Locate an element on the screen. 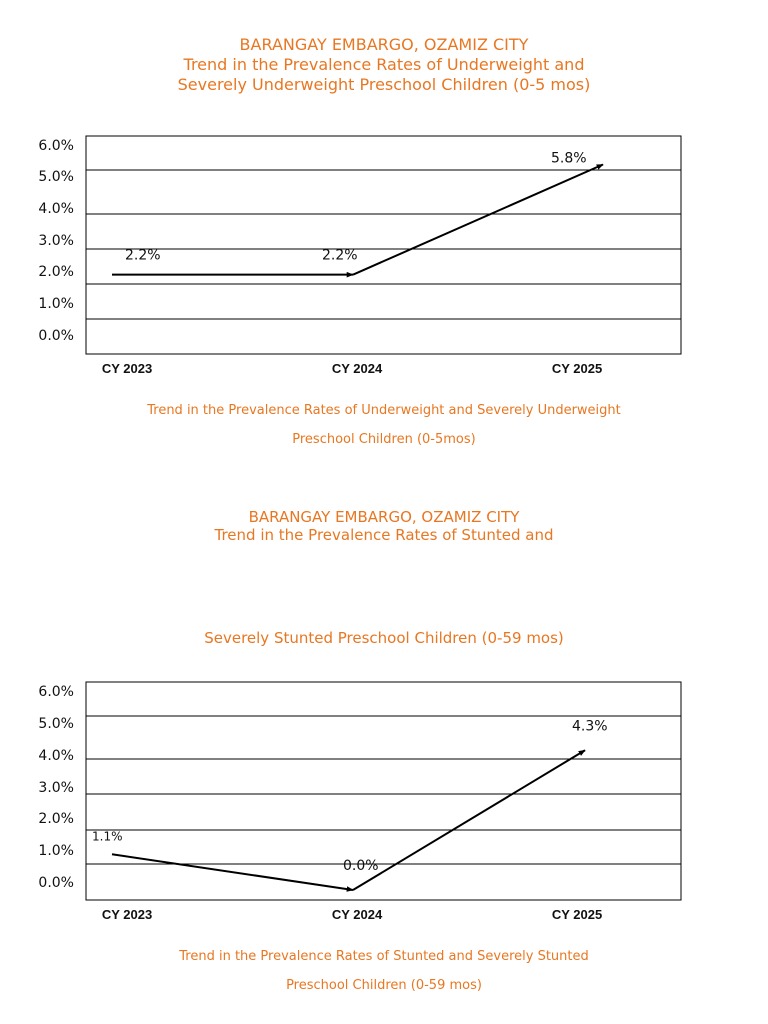 This screenshot has width=768, height=1024. chart1-data-label: 5.8% is located at coordinates (569, 159).